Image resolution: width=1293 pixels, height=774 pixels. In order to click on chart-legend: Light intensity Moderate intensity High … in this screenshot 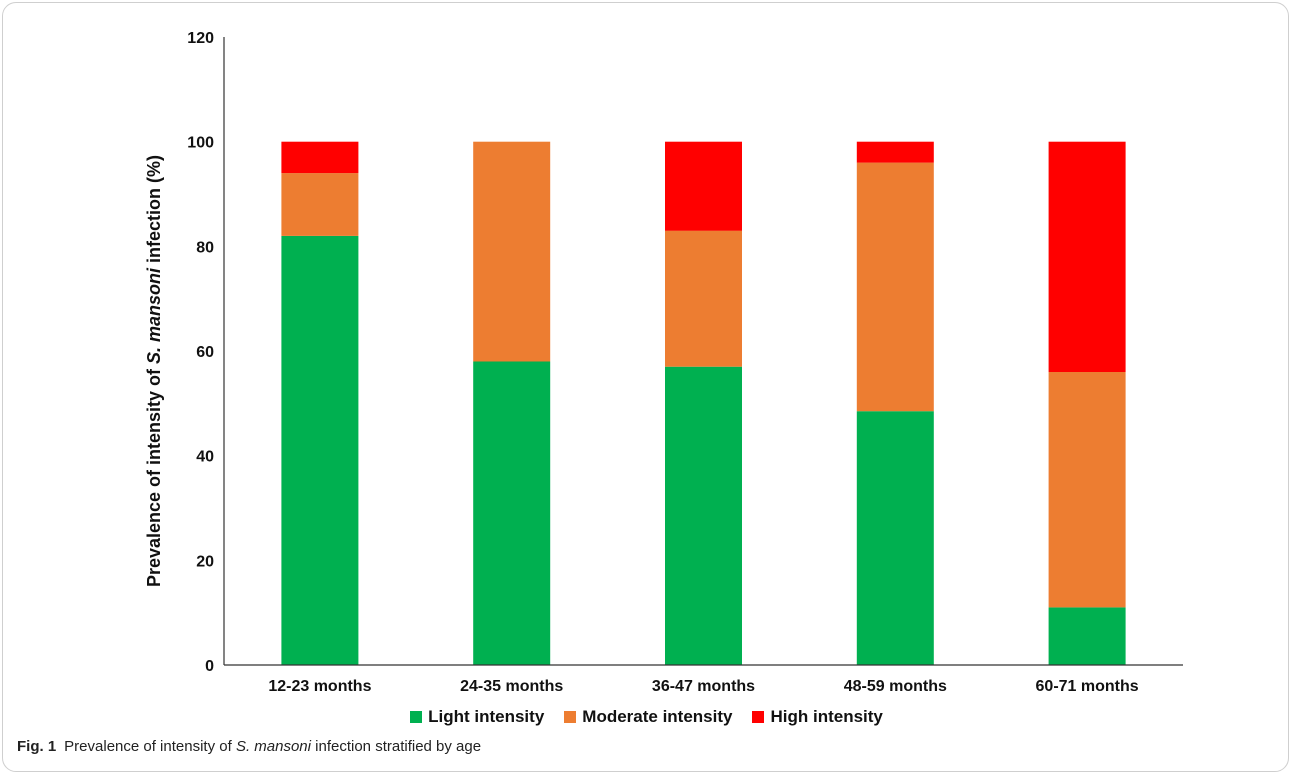, I will do `click(646, 717)`.